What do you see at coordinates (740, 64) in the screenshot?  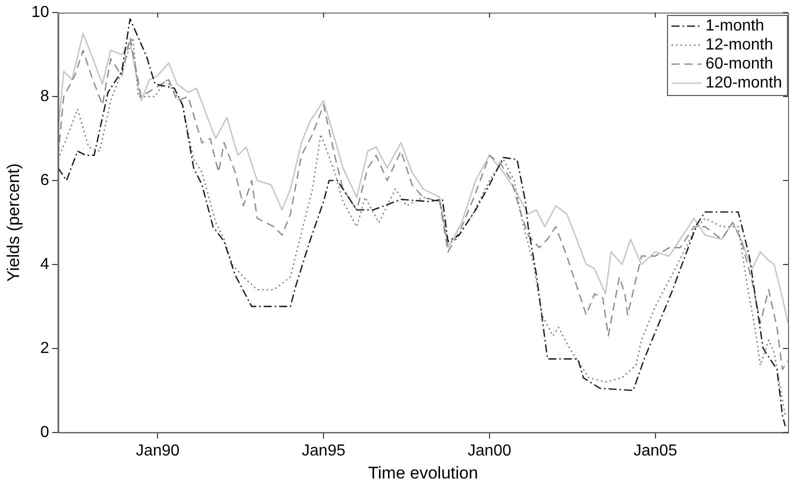 I see `legend-label: 60-month` at bounding box center [740, 64].